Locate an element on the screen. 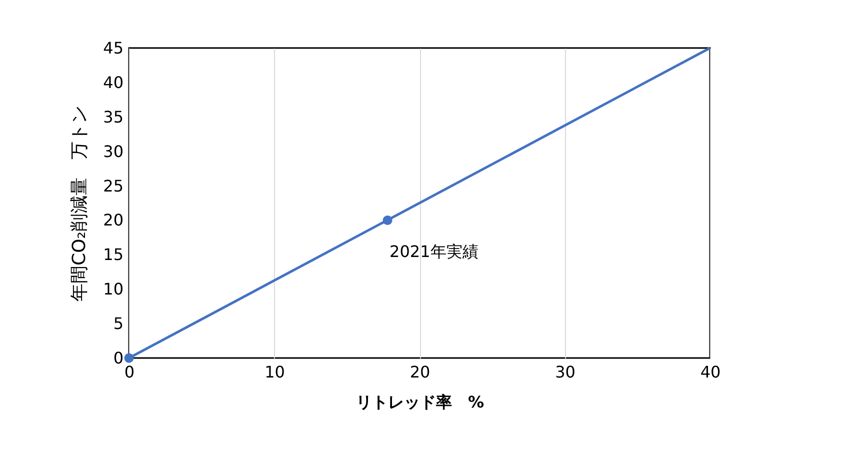 This screenshot has width=860, height=450. y-tick-label: 40 is located at coordinates (113, 82).